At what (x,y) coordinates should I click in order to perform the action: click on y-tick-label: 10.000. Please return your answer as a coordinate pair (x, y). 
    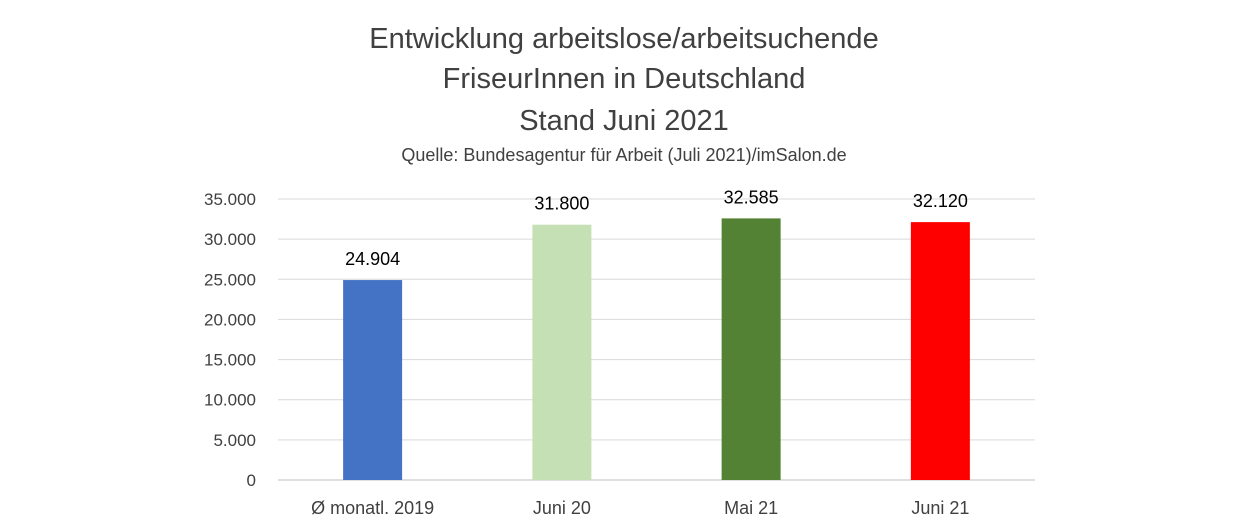
    Looking at the image, I should click on (230, 400).